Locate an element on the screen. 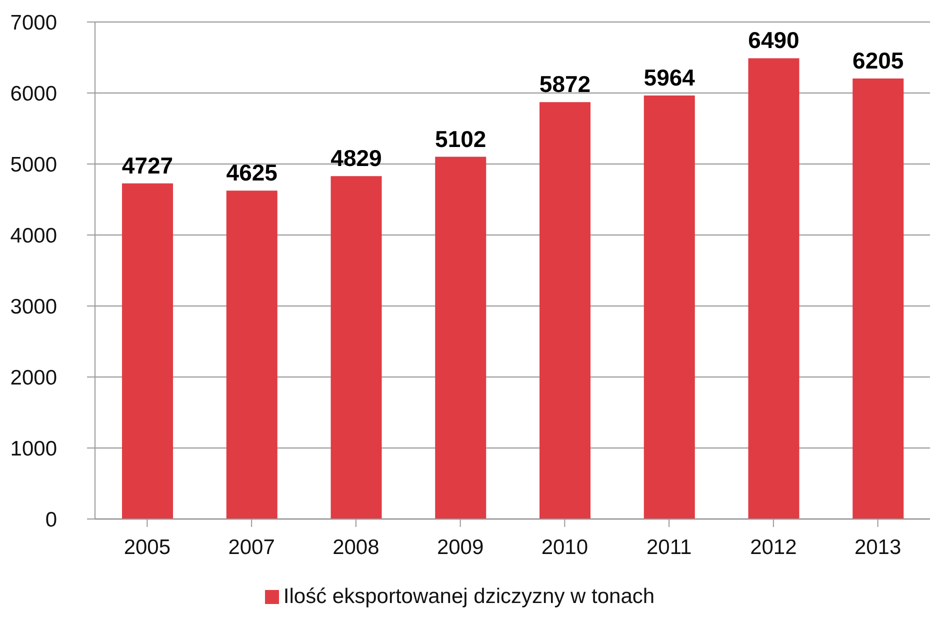 This screenshot has height=619, width=945. data-label: 5872 is located at coordinates (565, 84).